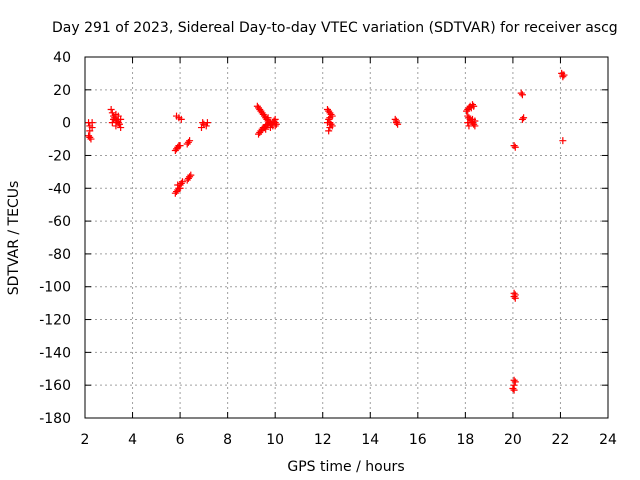  I want to click on x-tick-label: 24, so click(608, 440).